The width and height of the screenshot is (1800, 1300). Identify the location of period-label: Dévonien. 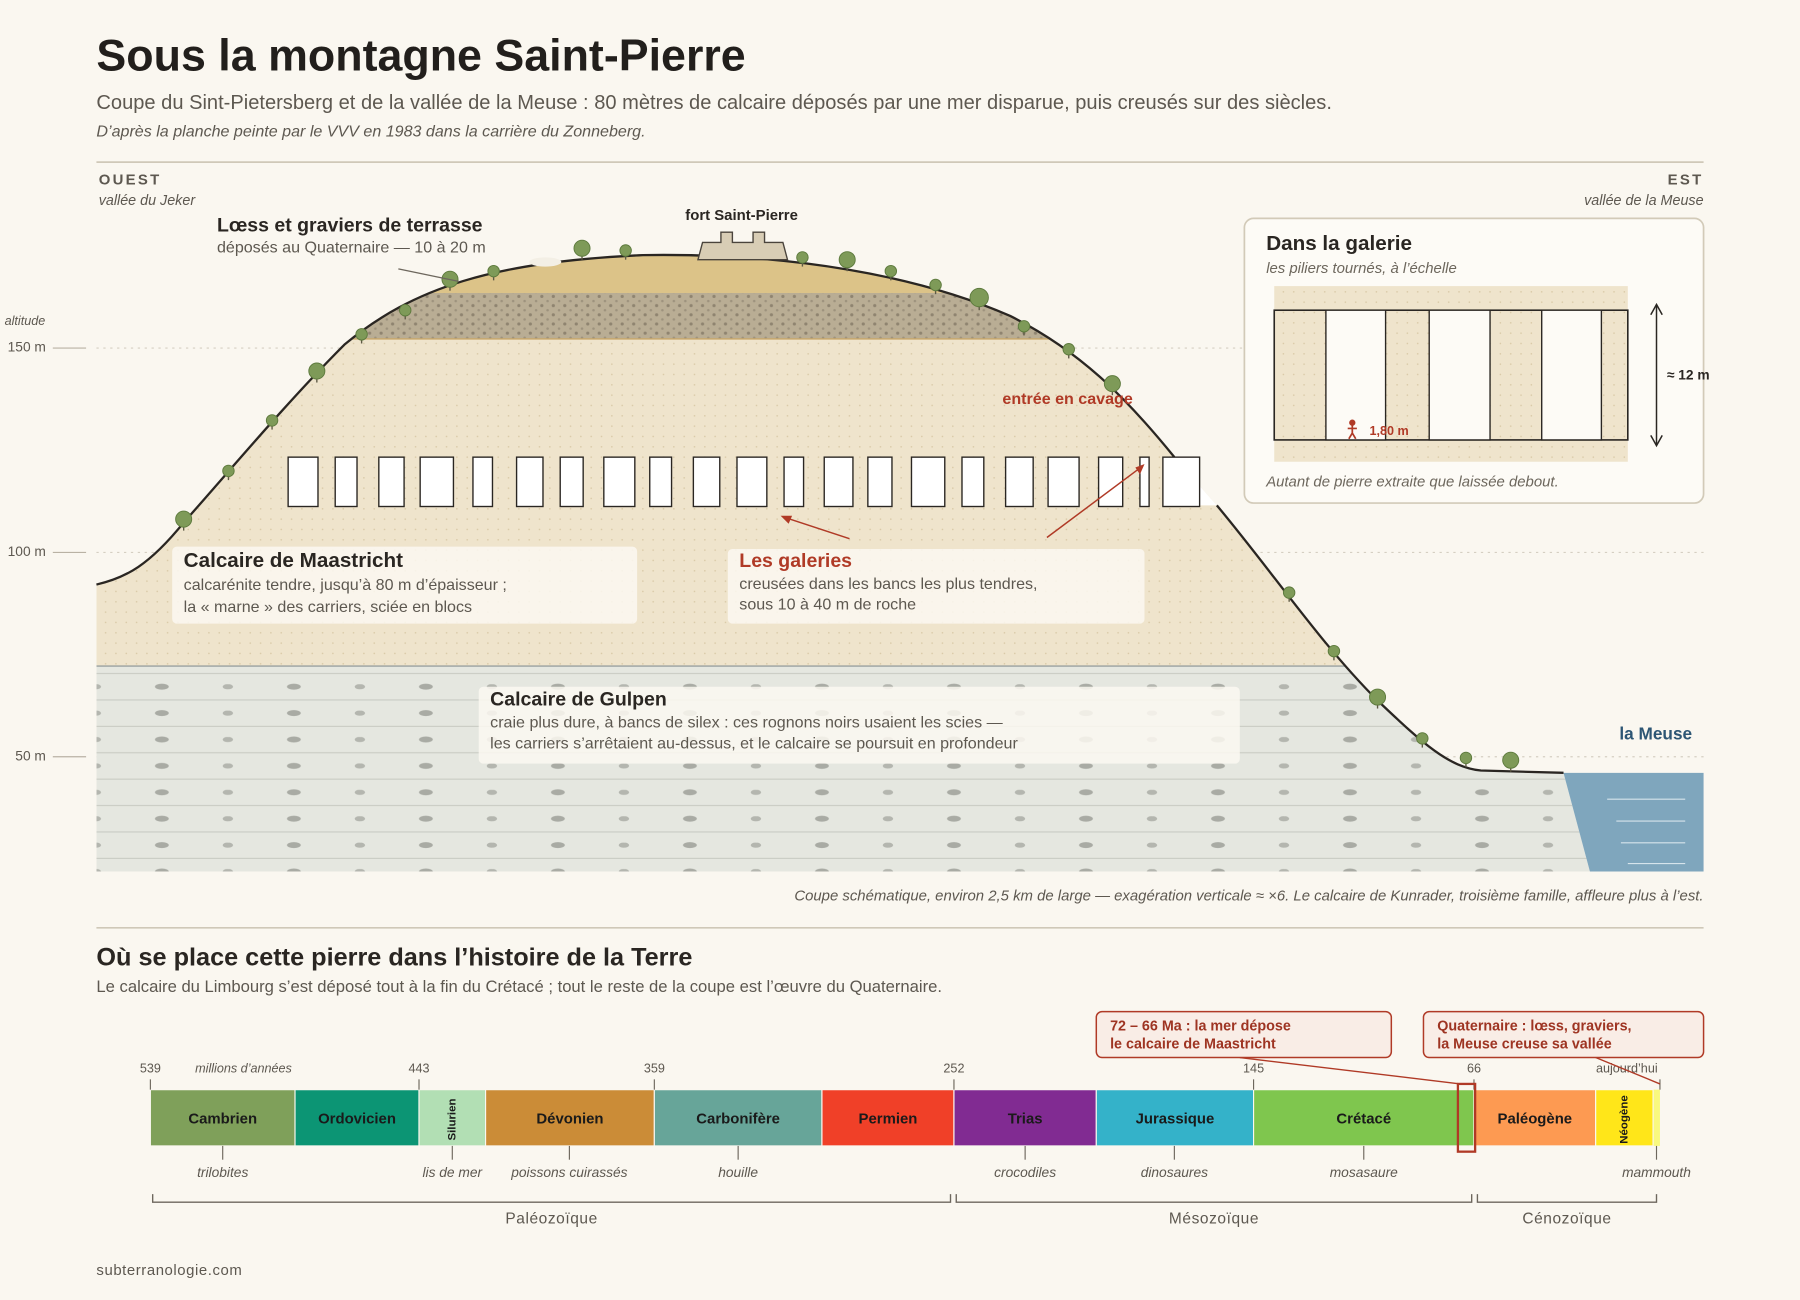
(569, 1118).